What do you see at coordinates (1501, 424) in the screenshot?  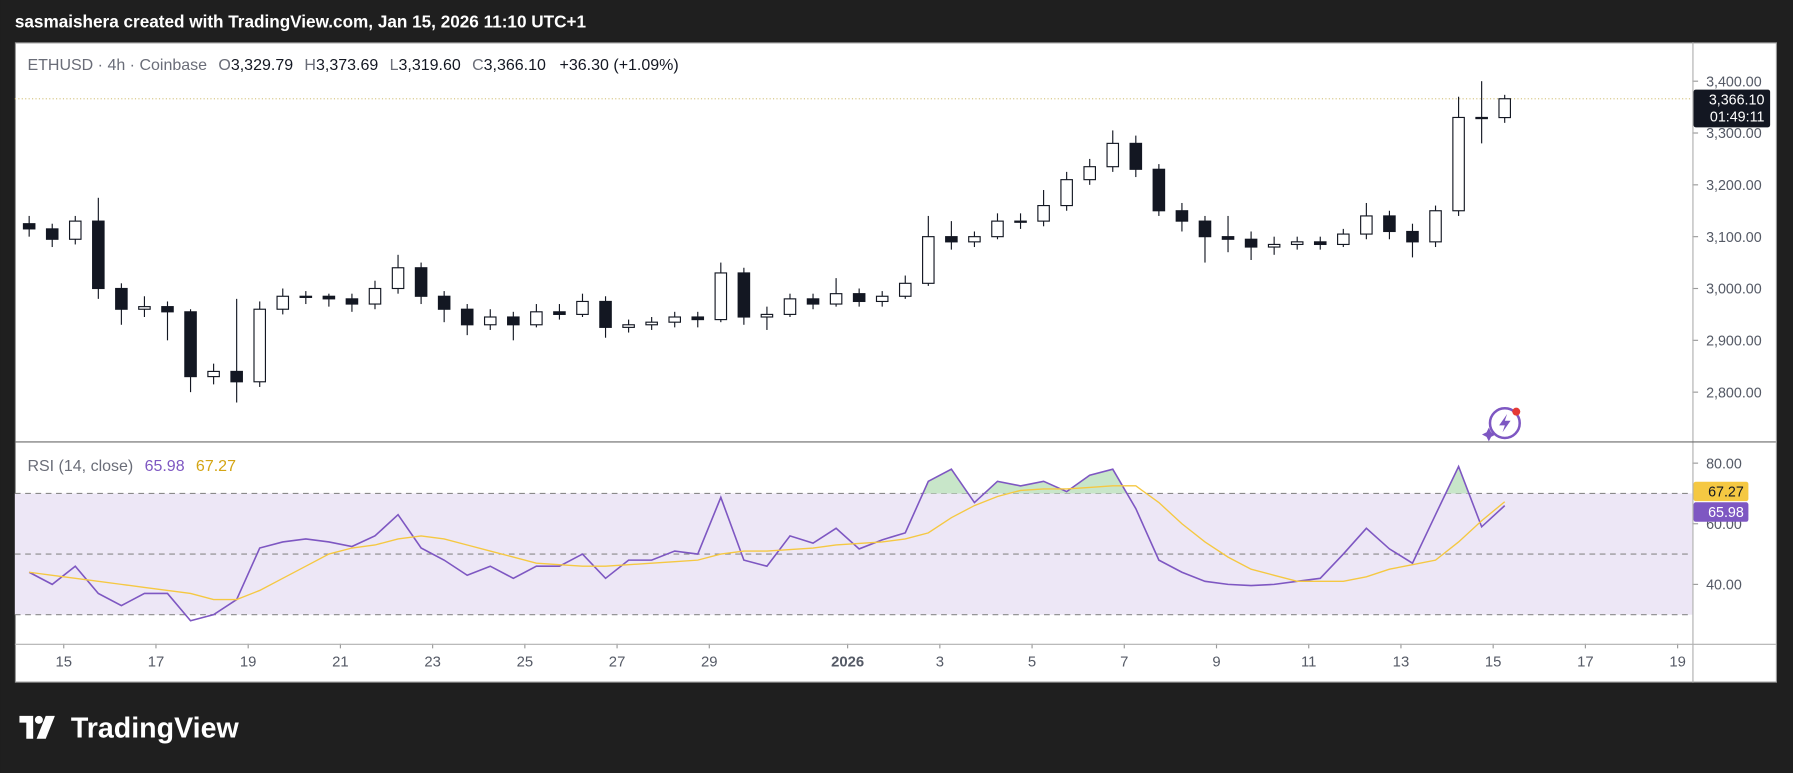 I see `assistant-icon` at bounding box center [1501, 424].